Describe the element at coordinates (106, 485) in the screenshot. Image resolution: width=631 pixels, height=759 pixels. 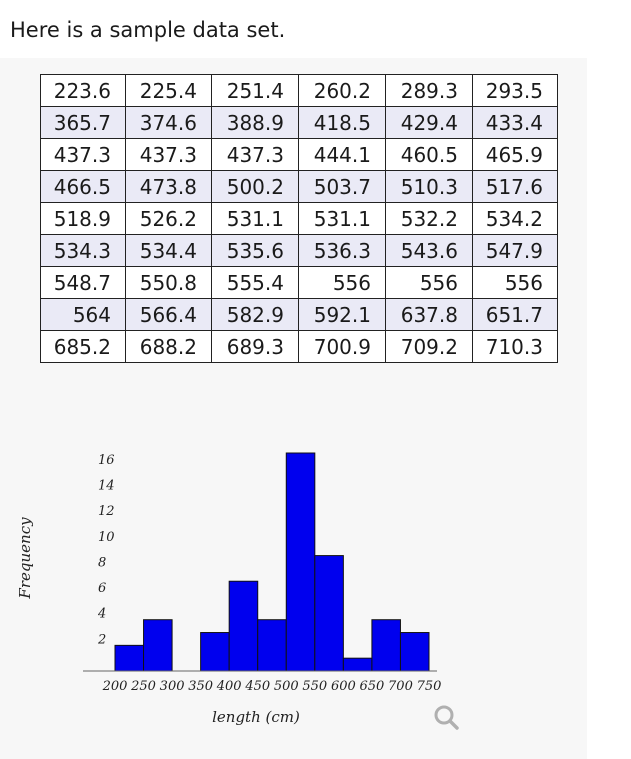
I see `y-tick-label: 14` at that location.